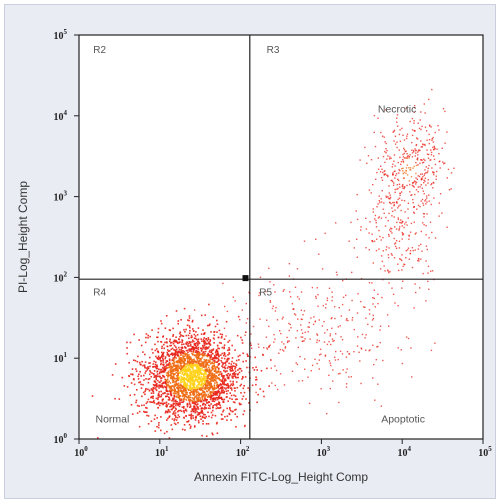  I want to click on gate-handle, so click(245, 278).